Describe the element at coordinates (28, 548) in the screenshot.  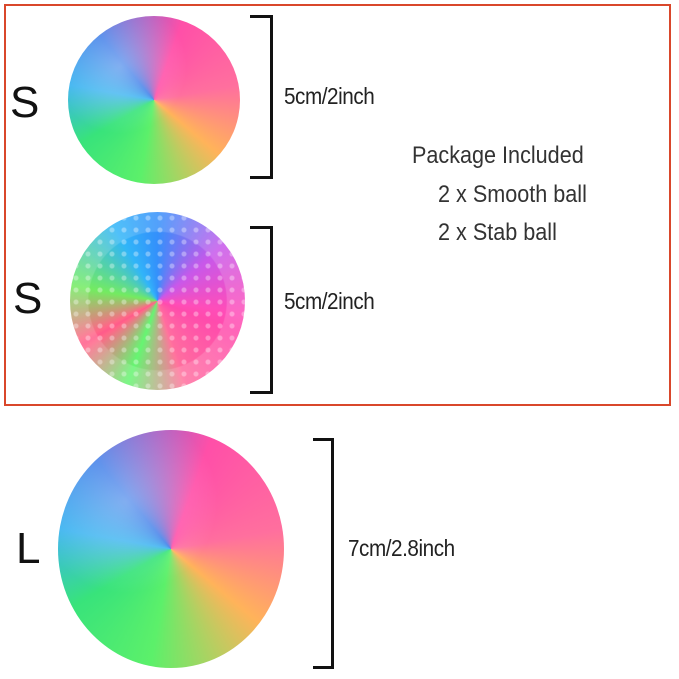
I see `large-size-label: L` at that location.